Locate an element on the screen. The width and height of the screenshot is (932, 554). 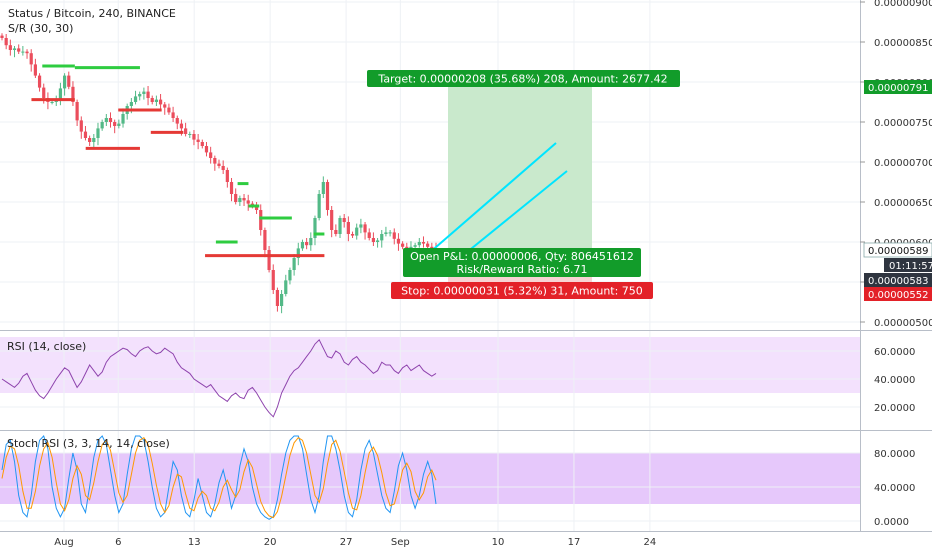
time-tick-label: Sep is located at coordinates (400, 542).